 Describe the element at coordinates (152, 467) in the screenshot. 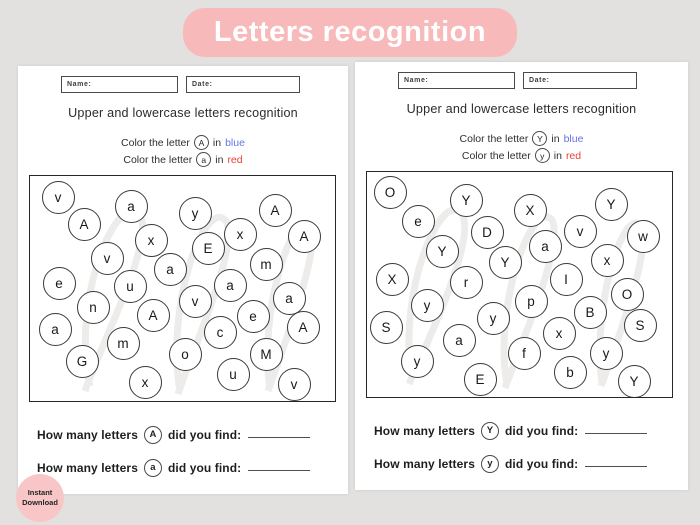

I see `question-letter-circle: a` at that location.